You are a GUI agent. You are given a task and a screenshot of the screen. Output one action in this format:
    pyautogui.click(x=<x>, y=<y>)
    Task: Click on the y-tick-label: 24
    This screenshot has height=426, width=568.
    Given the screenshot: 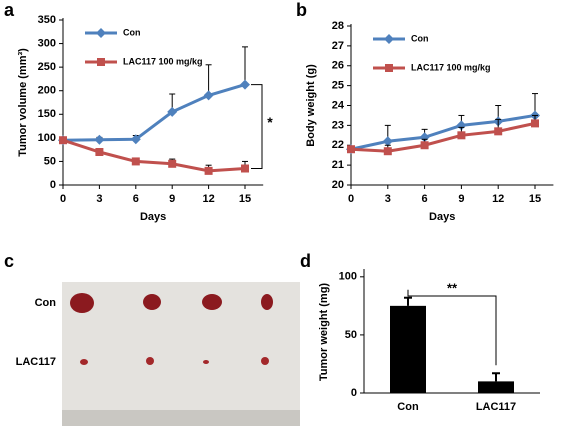 What is the action you would take?
    pyautogui.click(x=338, y=105)
    